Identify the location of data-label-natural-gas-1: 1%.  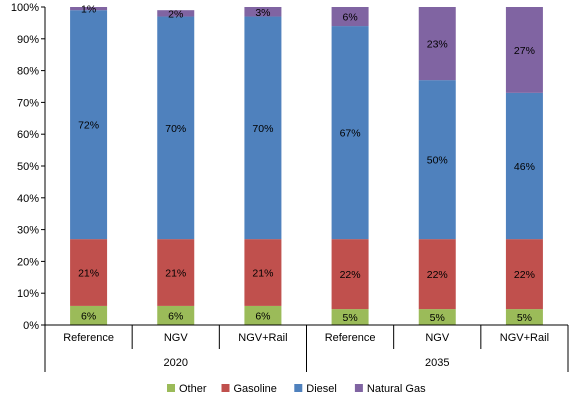
(88, 10).